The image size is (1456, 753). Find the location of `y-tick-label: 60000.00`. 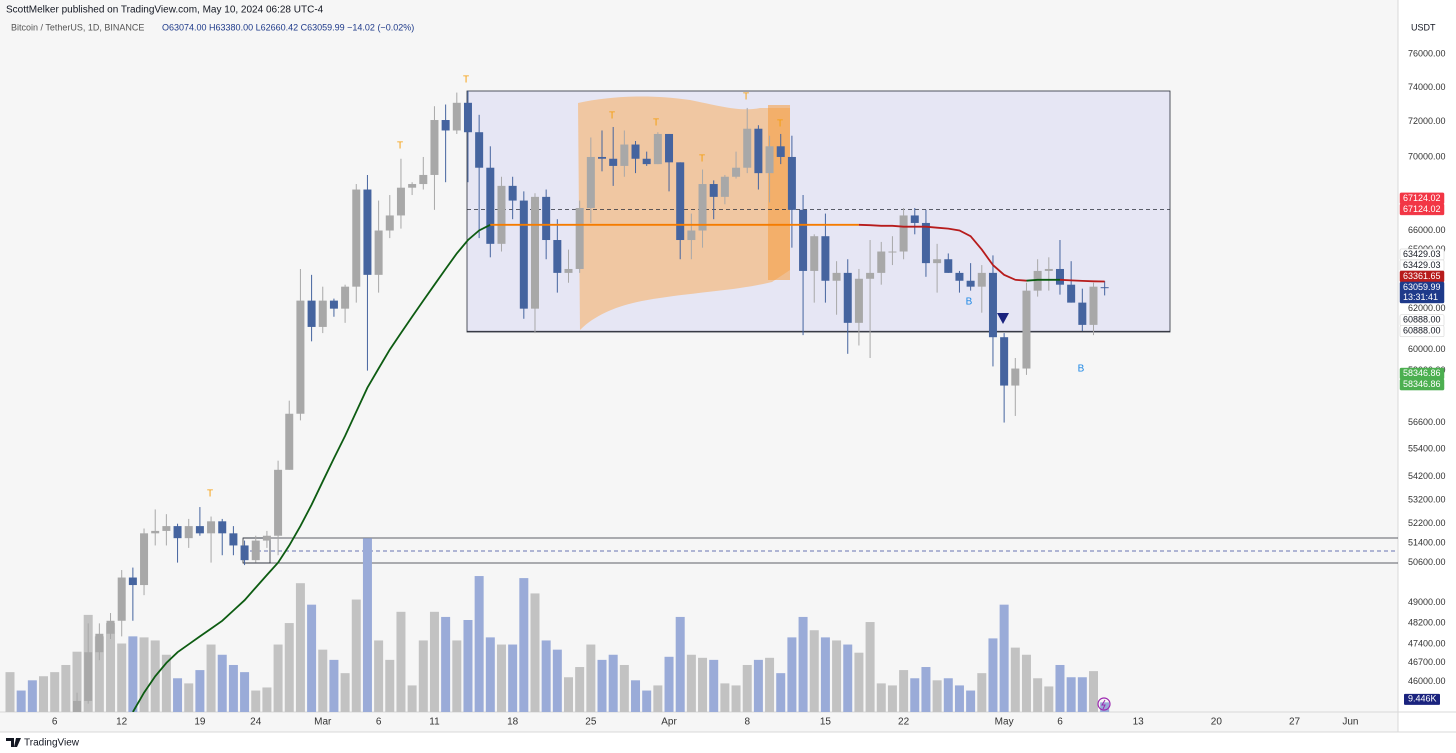

y-tick-label: 60000.00 is located at coordinates (1427, 349).